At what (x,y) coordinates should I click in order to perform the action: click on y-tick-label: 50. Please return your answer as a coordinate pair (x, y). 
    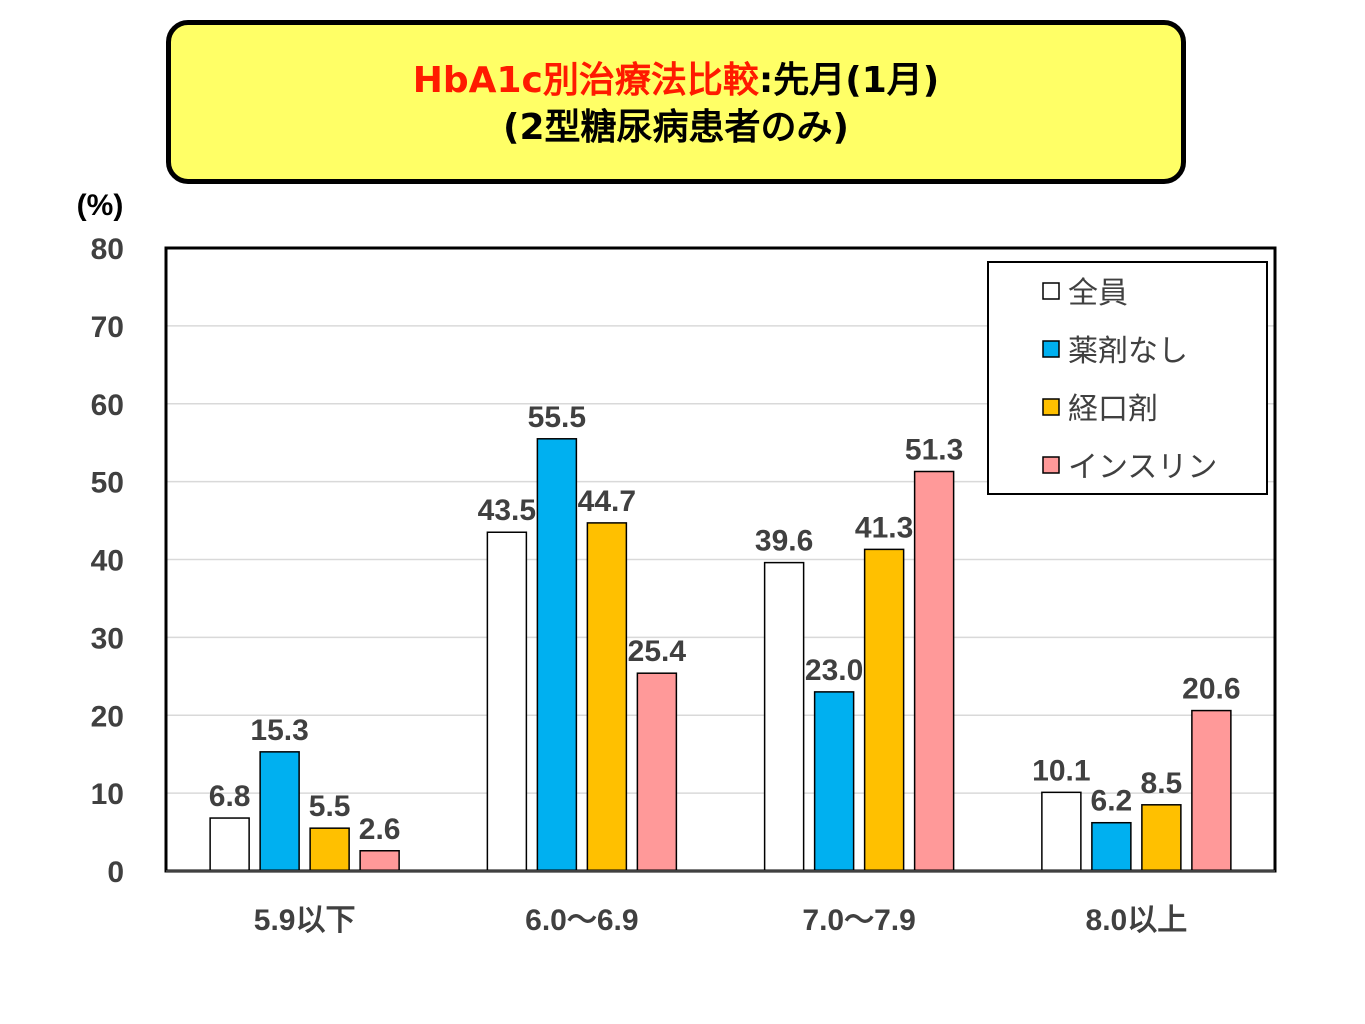
    Looking at the image, I should click on (107, 483).